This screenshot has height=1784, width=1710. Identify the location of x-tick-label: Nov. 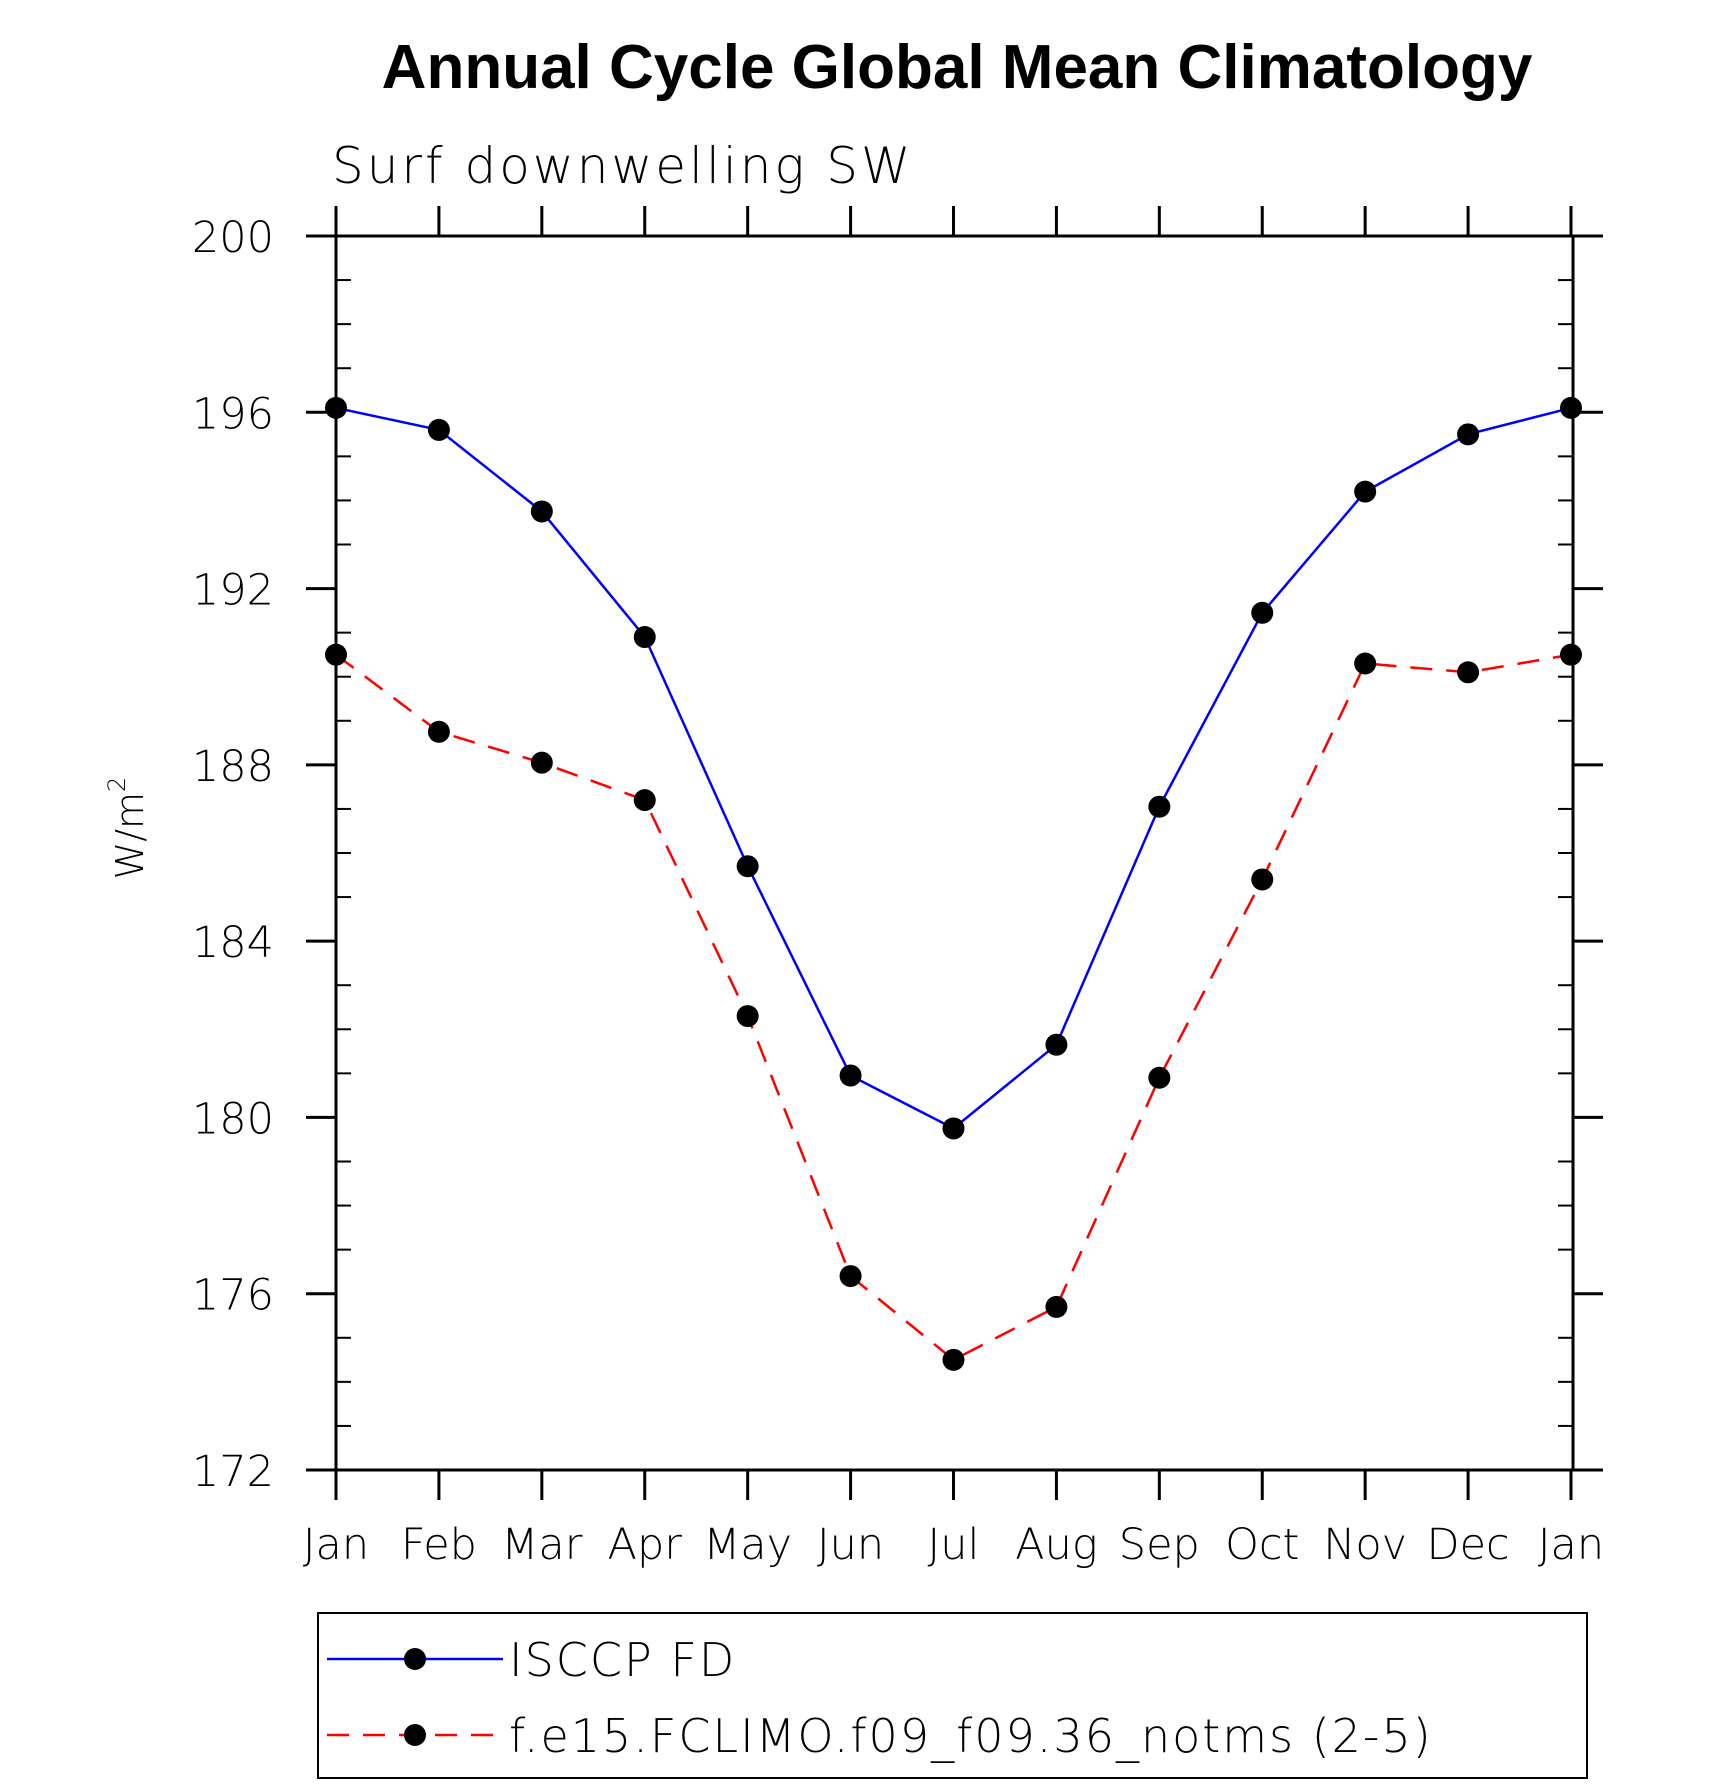
(1365, 1545).